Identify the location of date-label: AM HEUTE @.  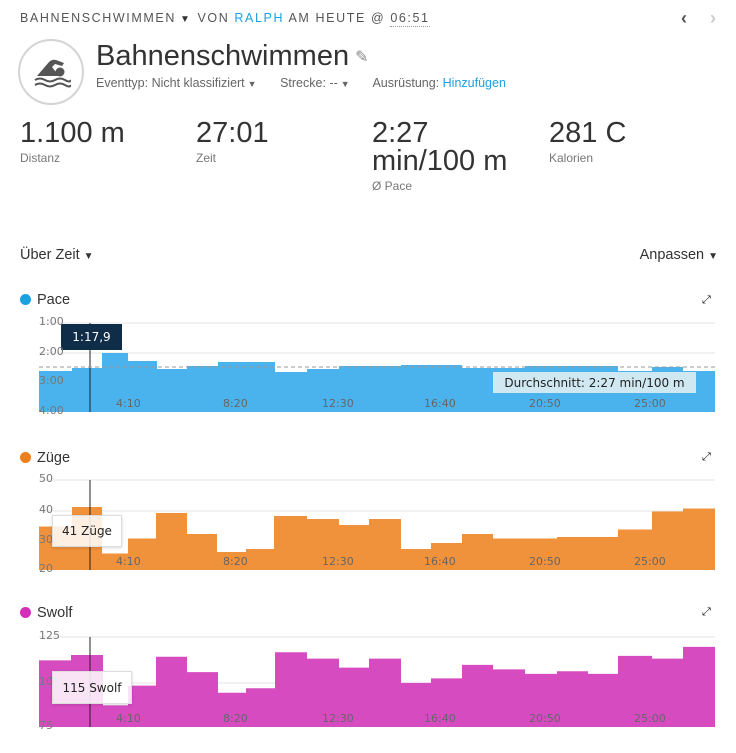
(337, 18).